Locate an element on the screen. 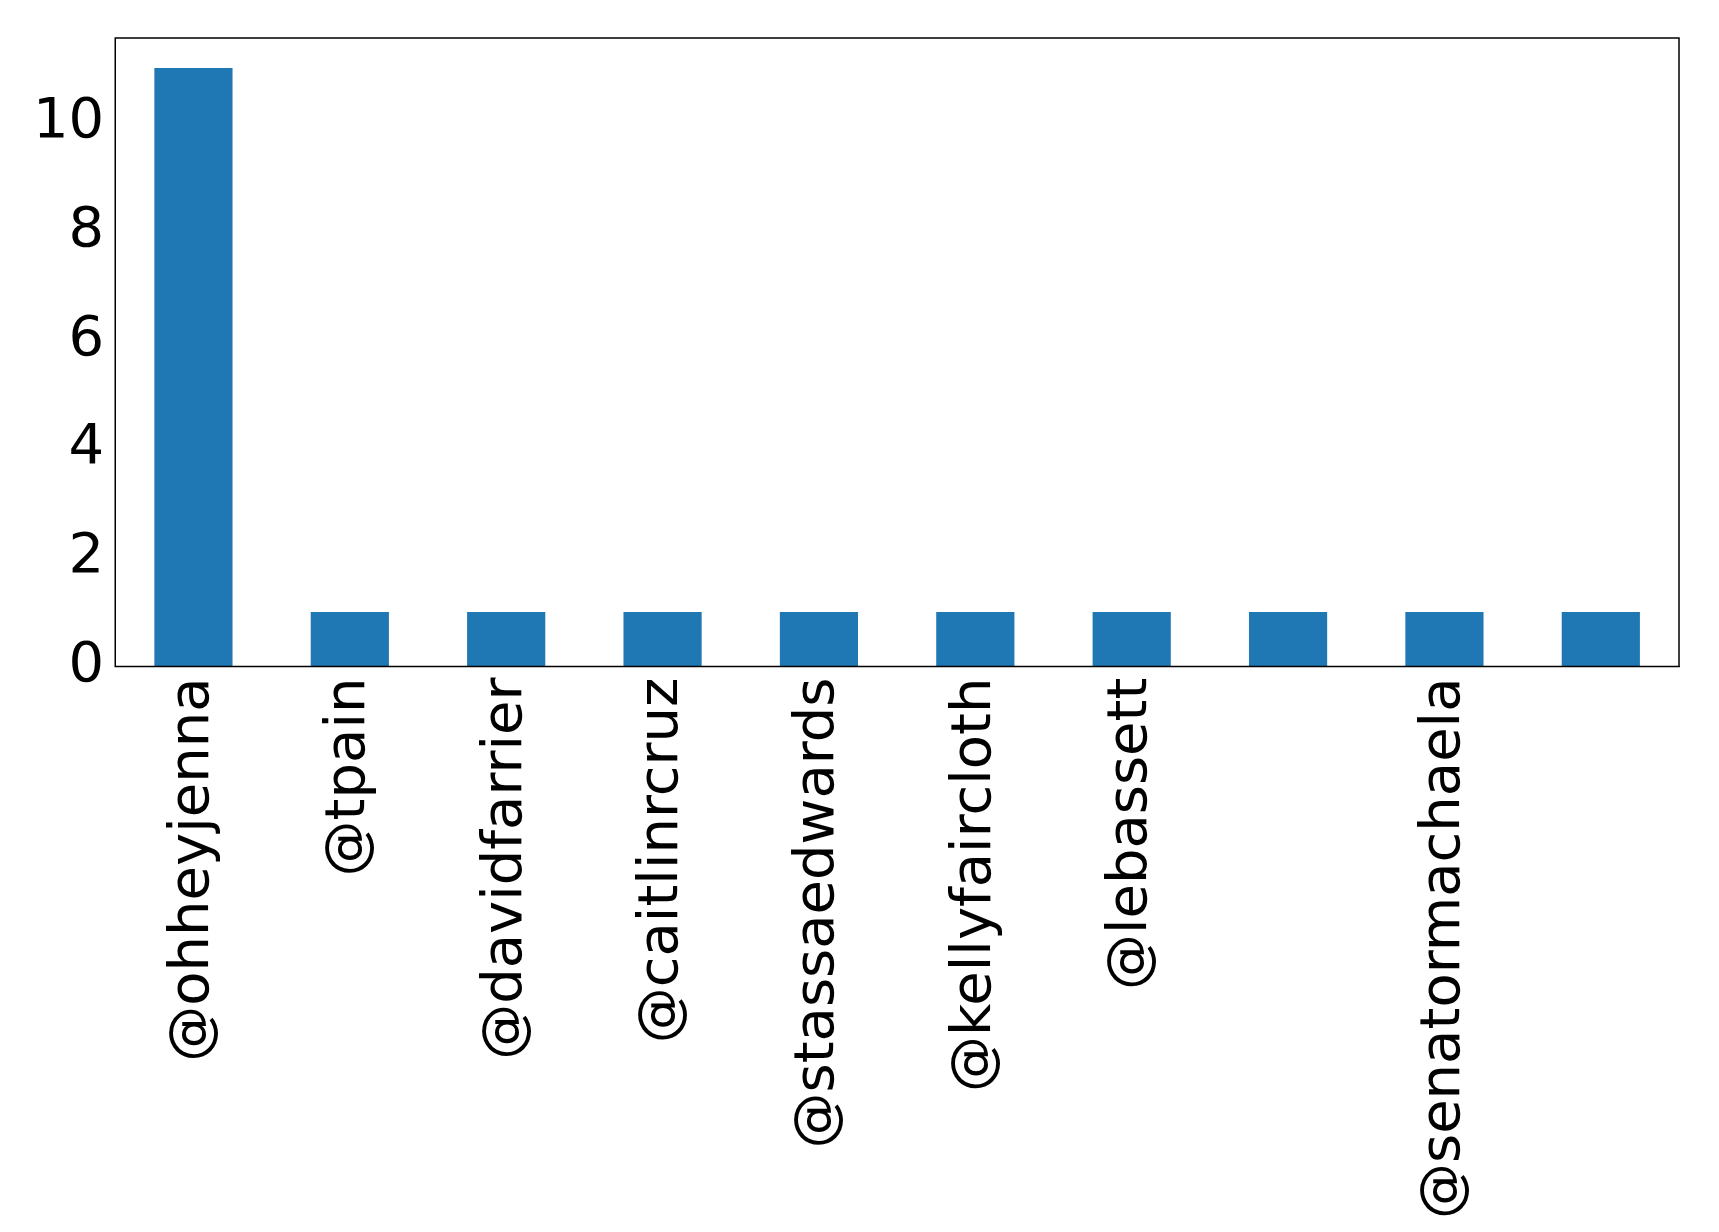 This screenshot has height=1232, width=1719. y-tick-label: 10 is located at coordinates (68, 117).